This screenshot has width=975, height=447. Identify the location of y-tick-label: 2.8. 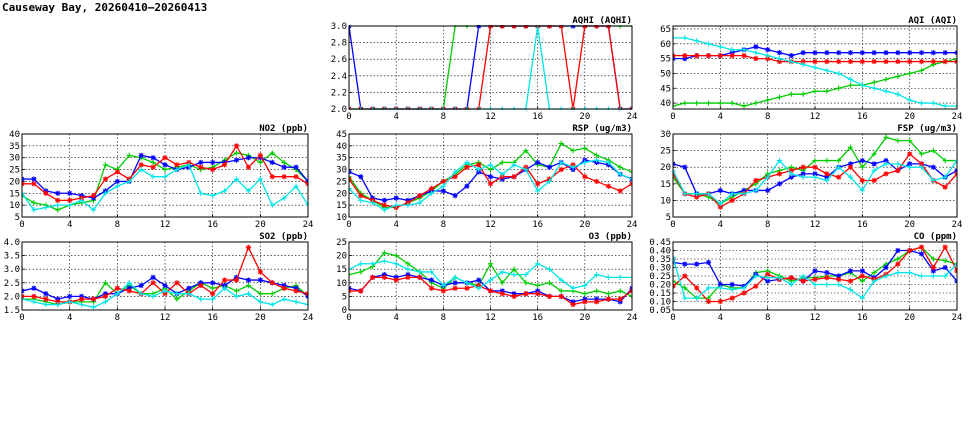
(339, 44).